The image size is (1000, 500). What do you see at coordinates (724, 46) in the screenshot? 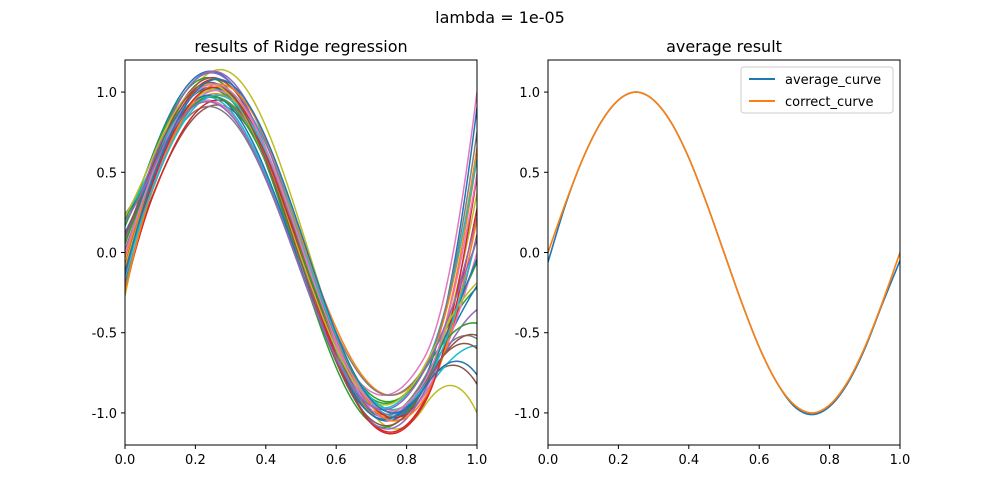
I see `average-result-title: average result` at bounding box center [724, 46].